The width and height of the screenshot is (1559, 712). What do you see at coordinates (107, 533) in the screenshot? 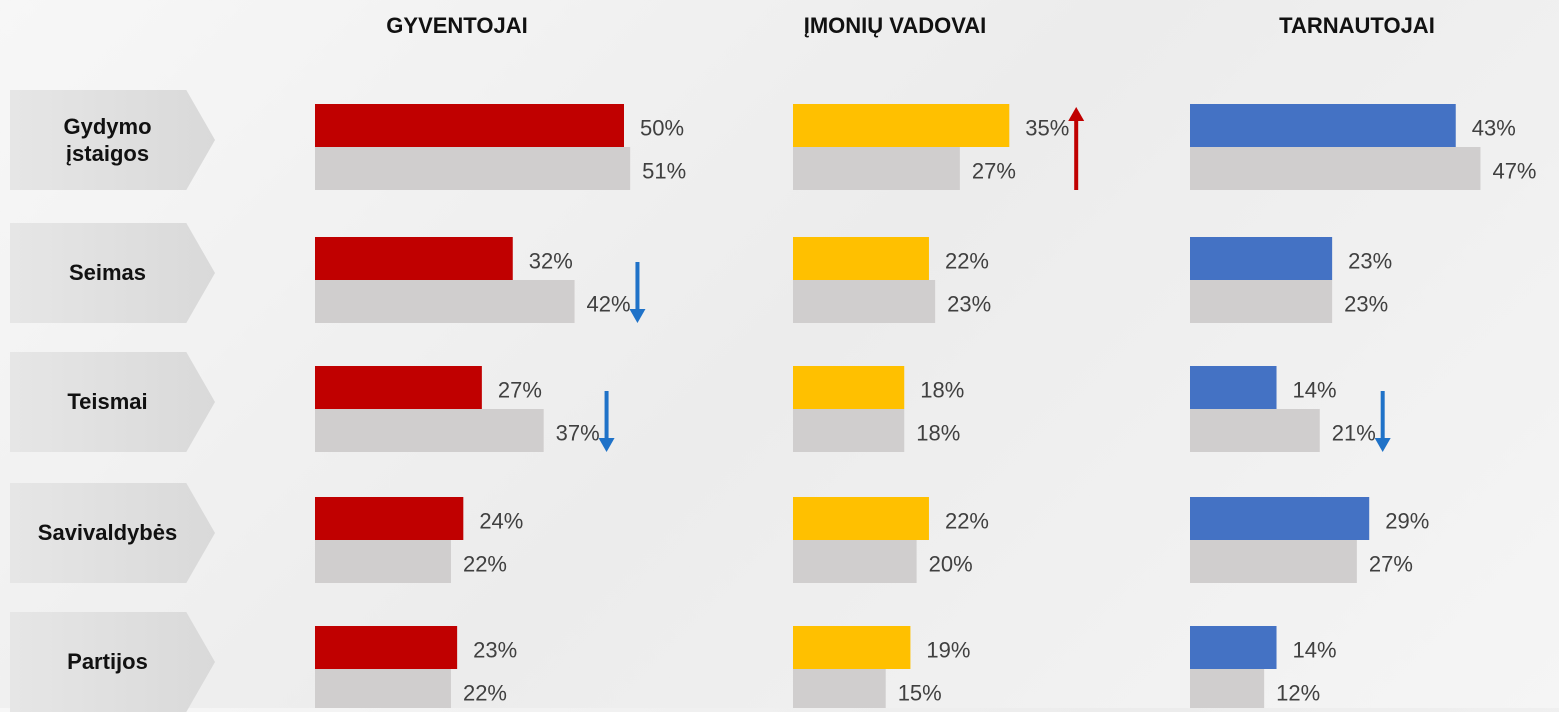
I see `category-label: Savivaldybės` at bounding box center [107, 533].